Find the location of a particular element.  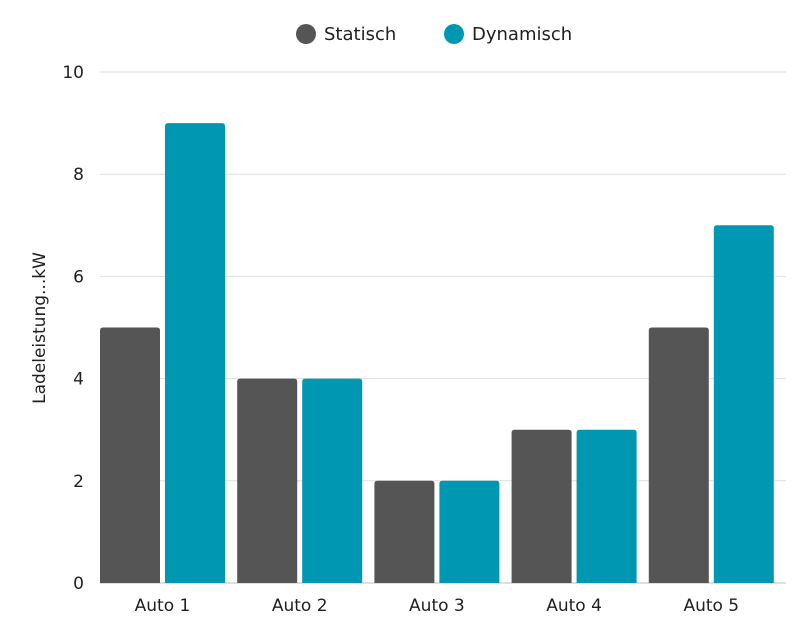

y-tick-label: 2 is located at coordinates (78, 482).